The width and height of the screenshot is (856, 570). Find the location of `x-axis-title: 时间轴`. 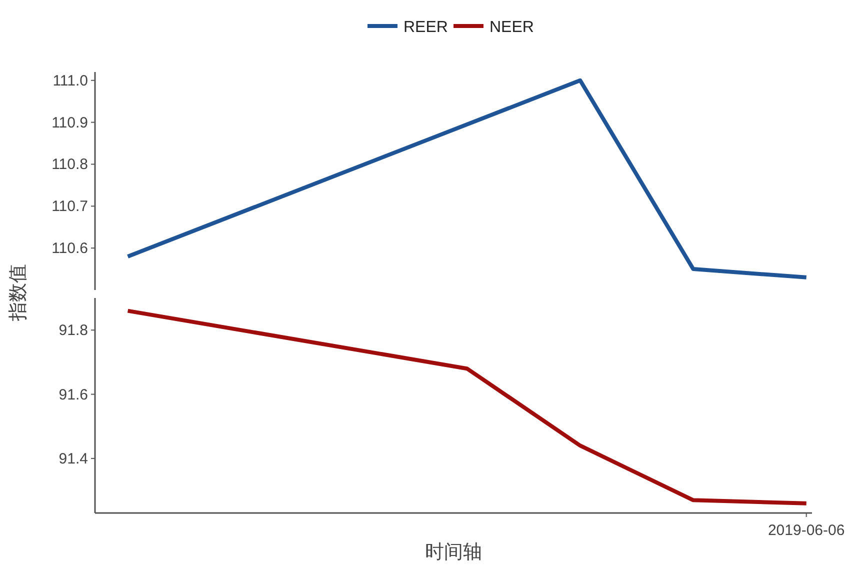

x-axis-title: 时间轴 is located at coordinates (453, 552).